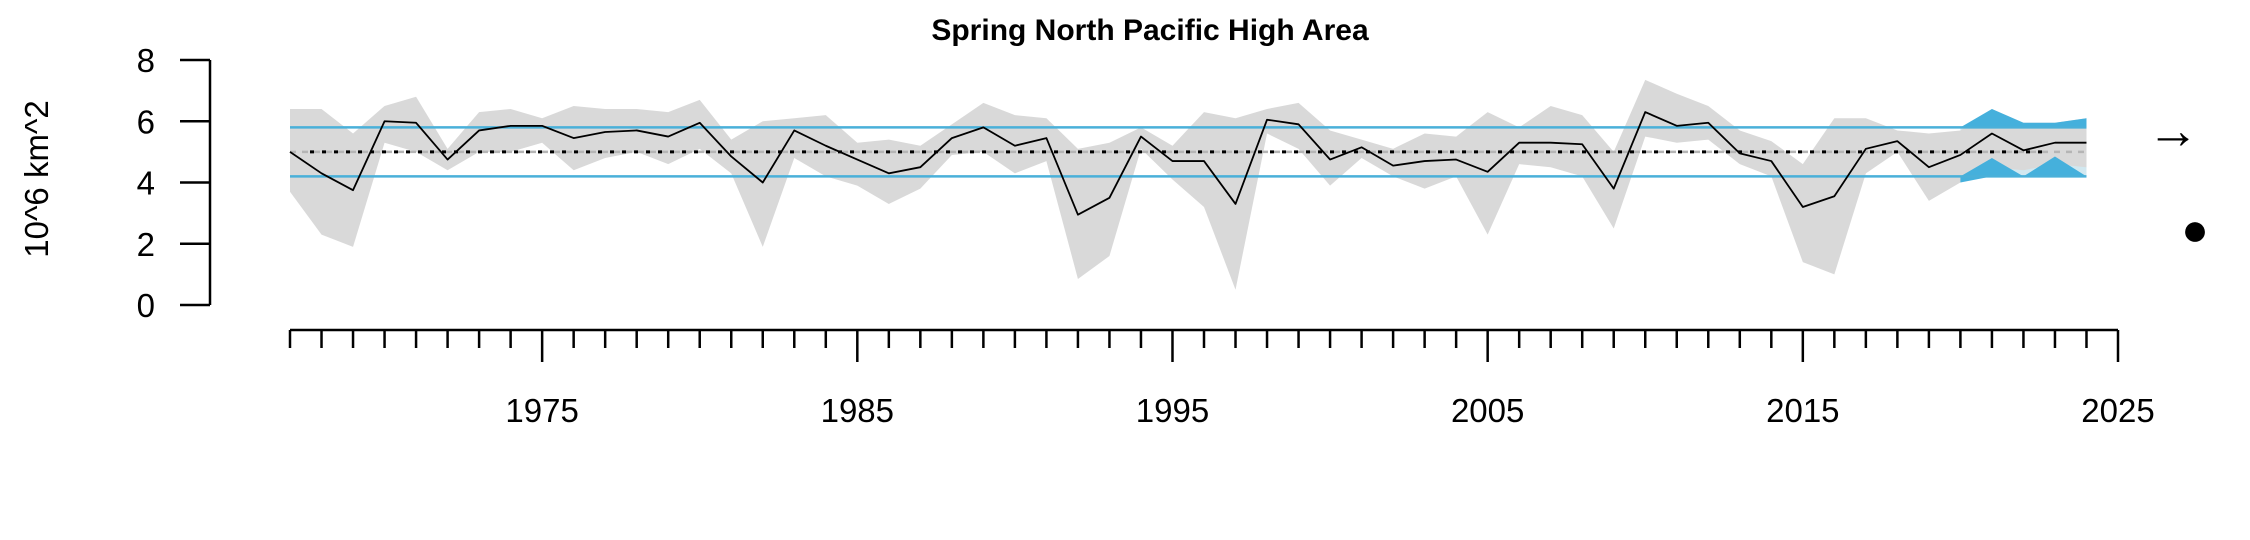  I want to click on recent-above-sd, so click(2023, 118).